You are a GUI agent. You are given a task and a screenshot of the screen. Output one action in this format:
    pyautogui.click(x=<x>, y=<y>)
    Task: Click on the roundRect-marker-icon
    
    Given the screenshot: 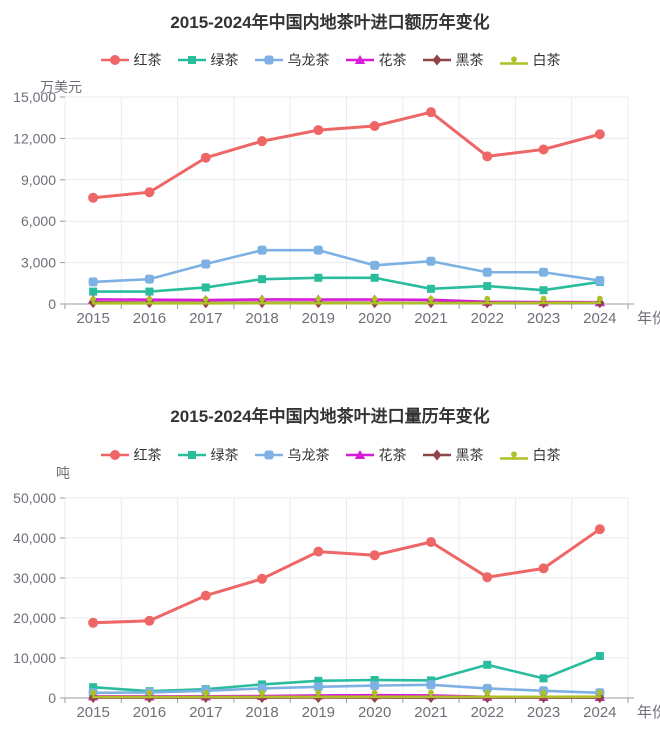 What is the action you would take?
    pyautogui.click(x=268, y=455)
    